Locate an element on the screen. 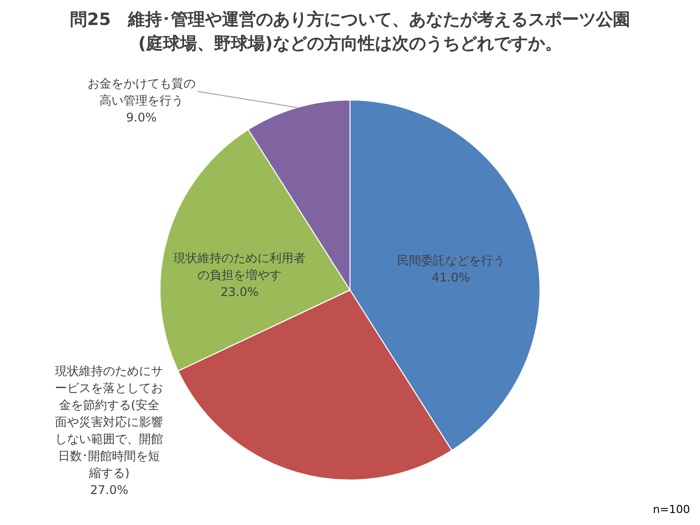  data-label: 27.0% is located at coordinates (109, 490).